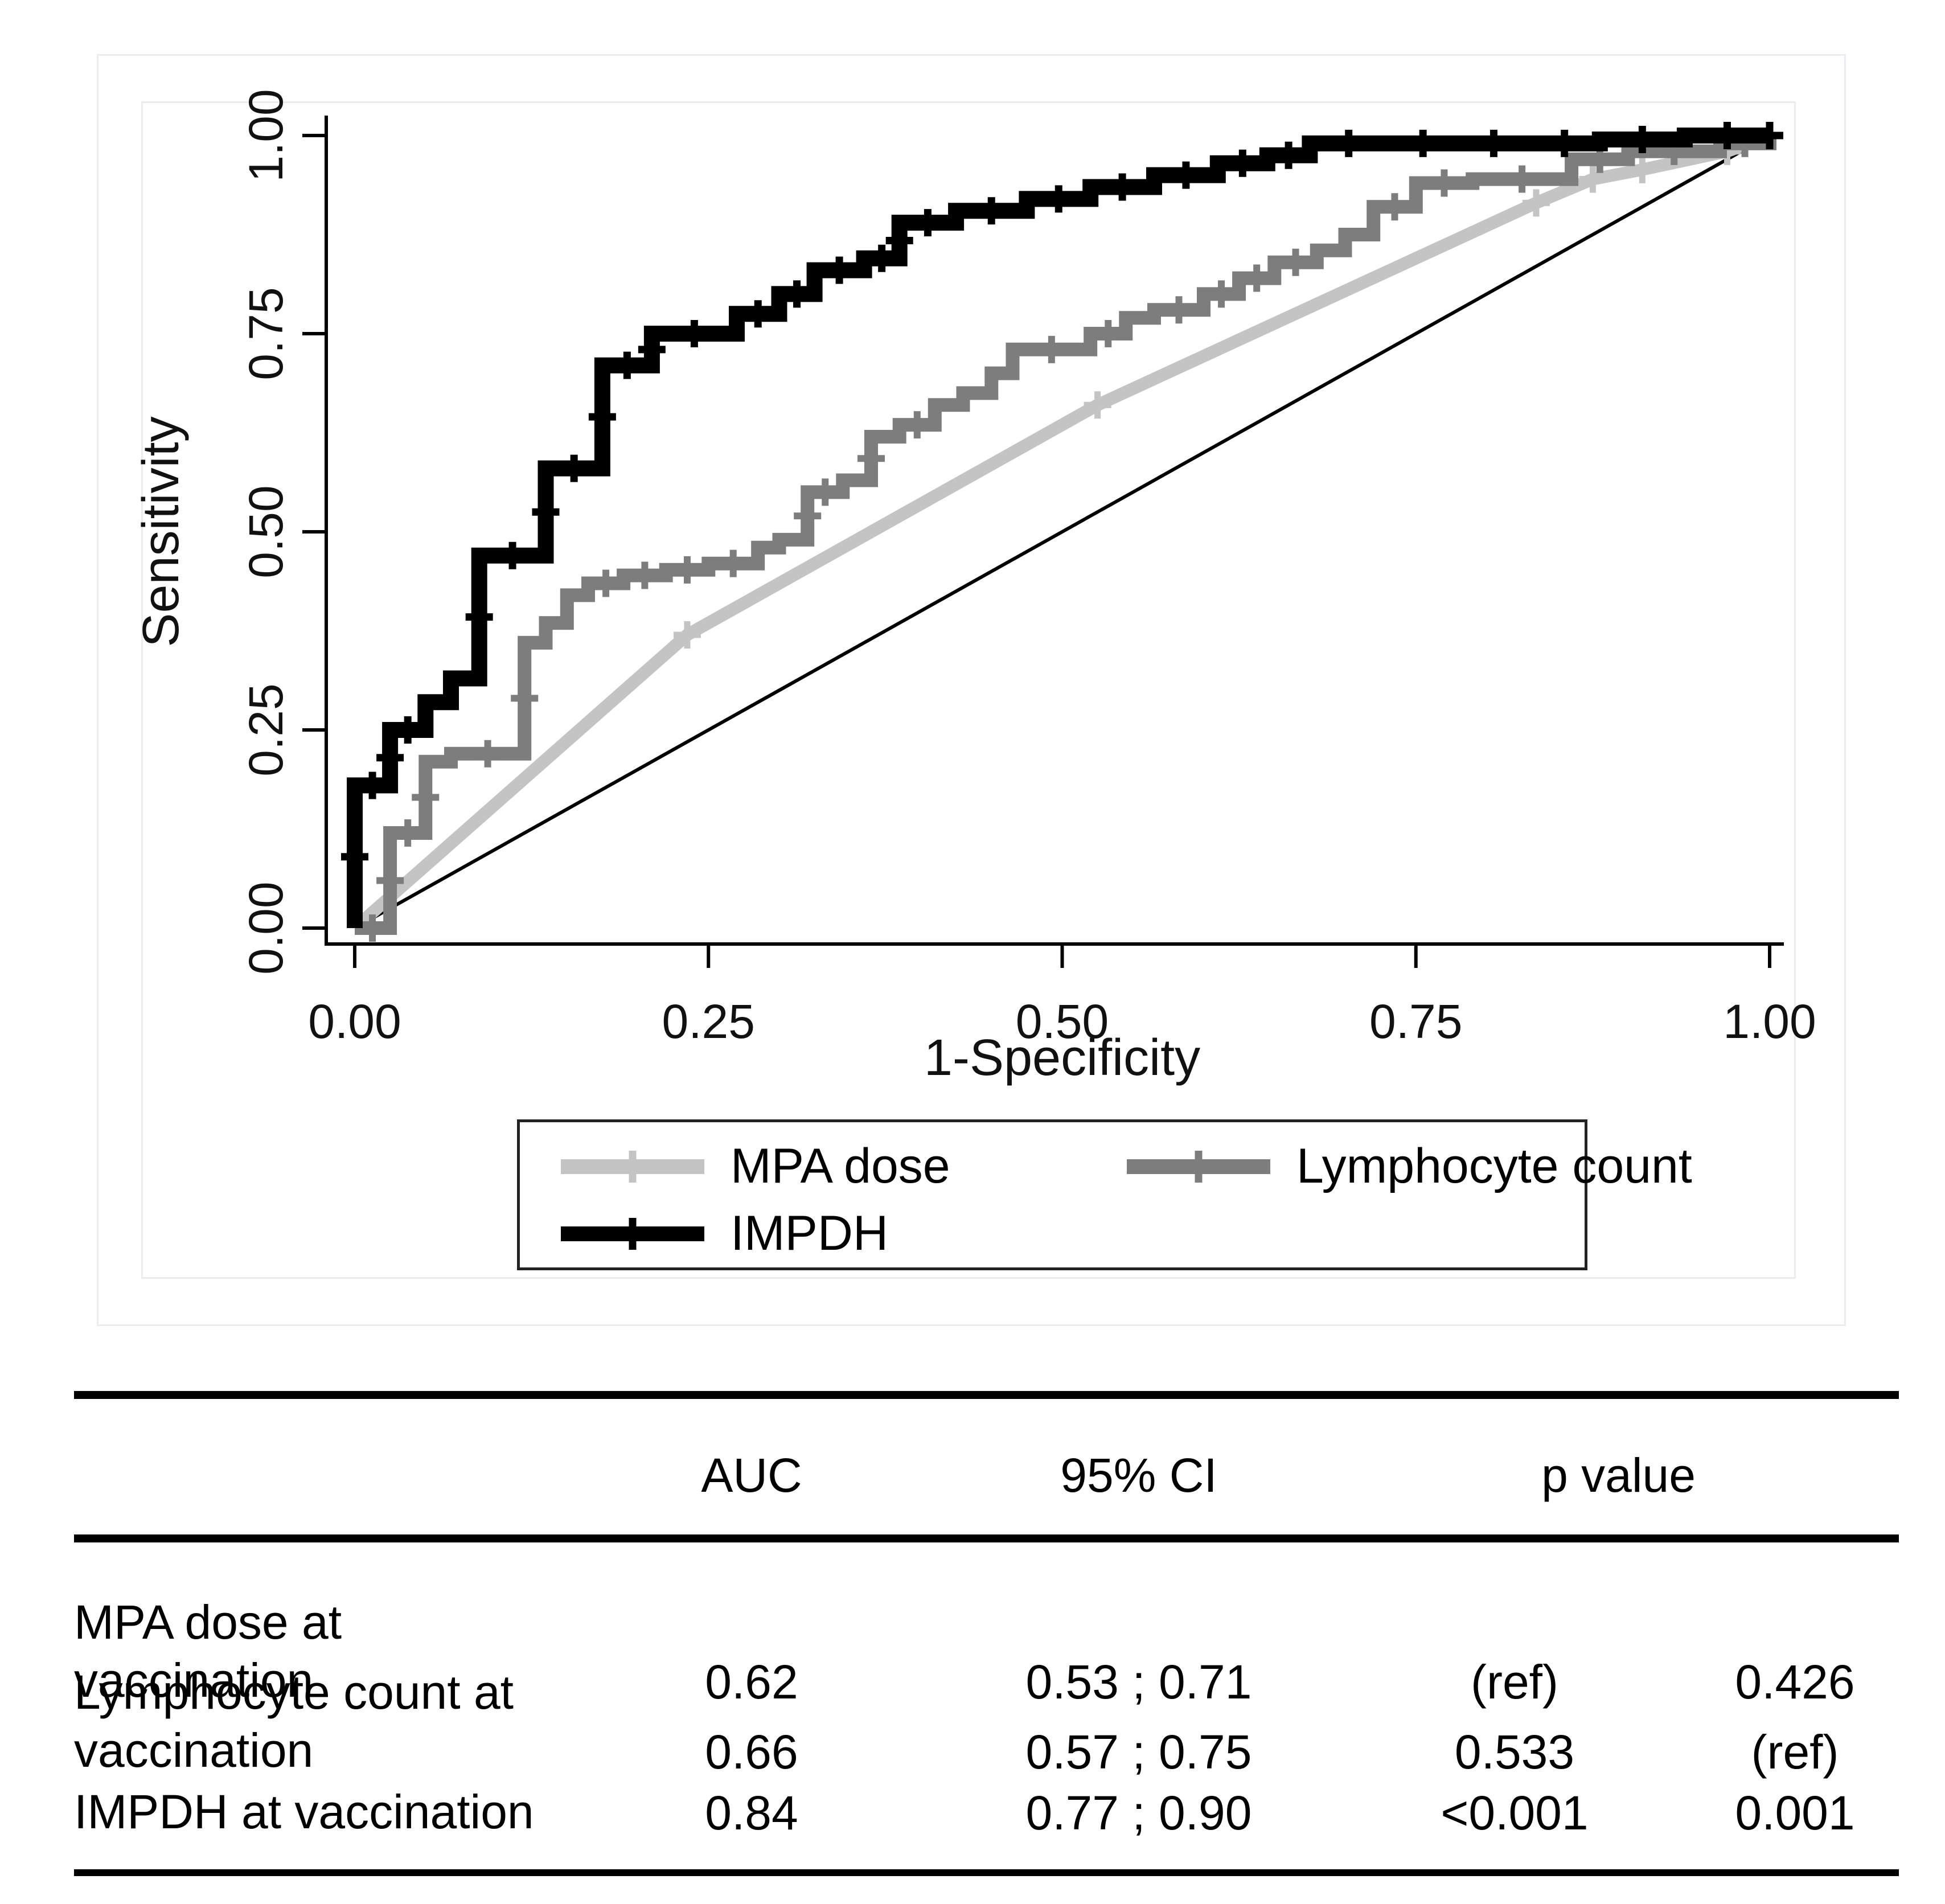 The height and width of the screenshot is (1904, 1945). I want to click on row-ci: 0.57 ; 0.75, so click(1138, 1752).